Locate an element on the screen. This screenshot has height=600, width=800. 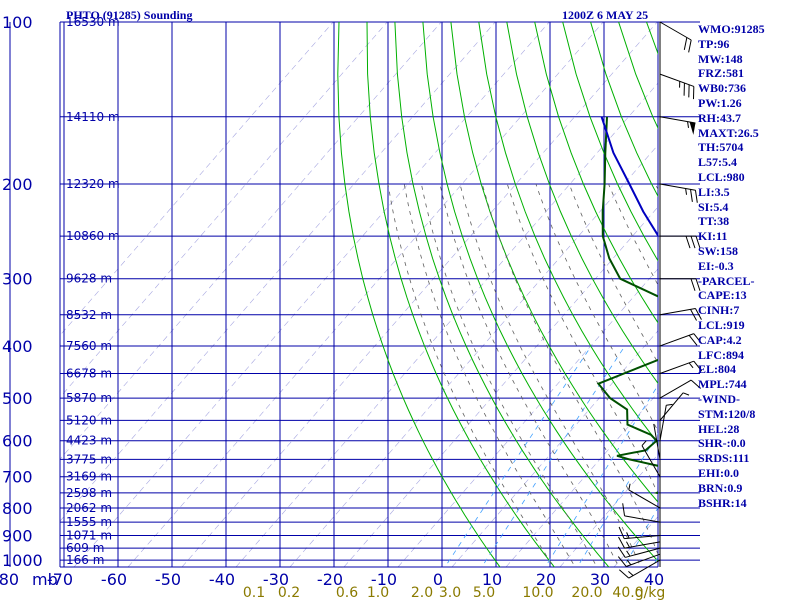
index-value: BSHR:14 is located at coordinates (722, 502).